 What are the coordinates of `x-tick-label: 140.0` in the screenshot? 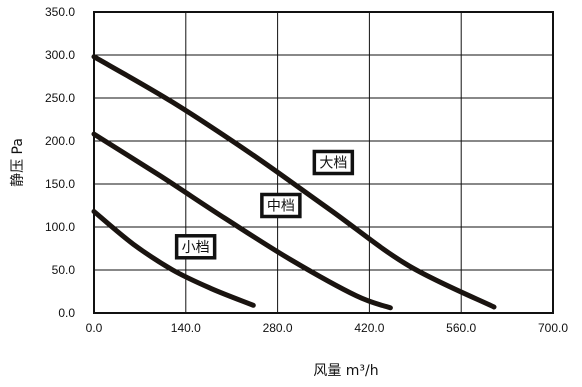 It's located at (186, 328).